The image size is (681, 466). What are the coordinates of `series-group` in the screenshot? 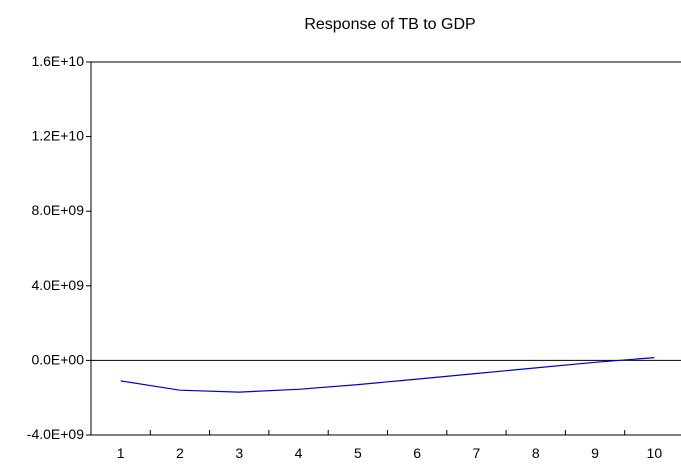 It's located at (387, 375).